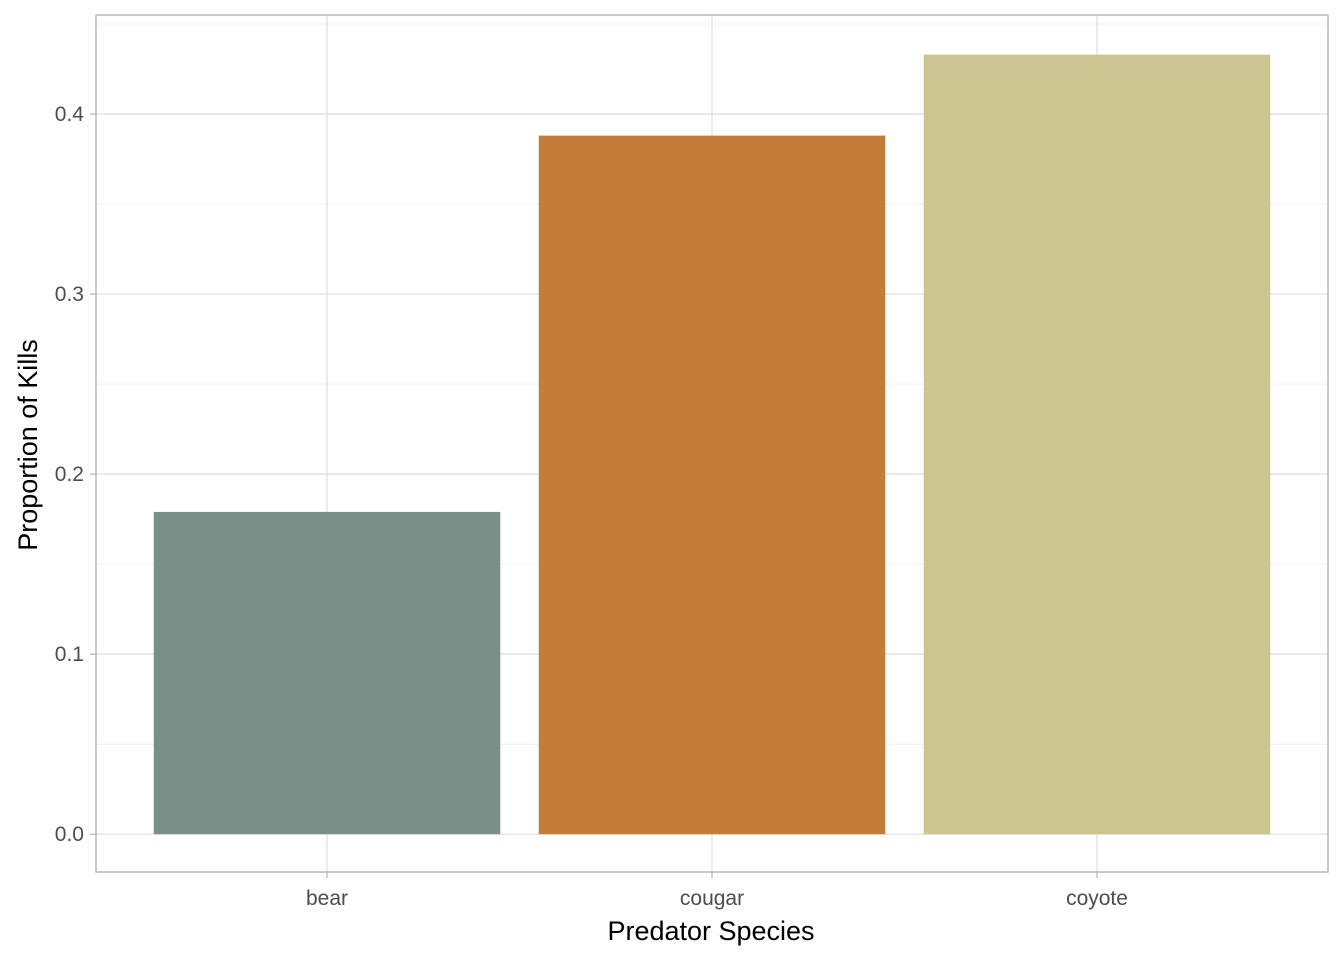 The image size is (1344, 960). Describe the element at coordinates (70, 114) in the screenshot. I see `y-tick-label: 0.4` at that location.